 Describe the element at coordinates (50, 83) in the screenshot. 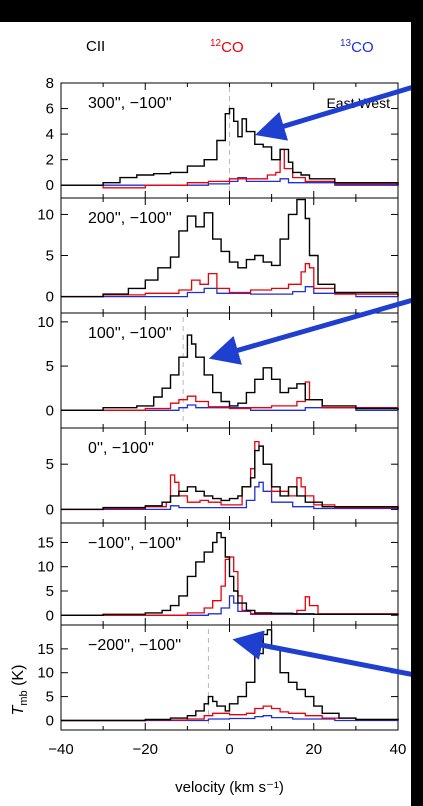

I see `y-tick-label: 8` at that location.